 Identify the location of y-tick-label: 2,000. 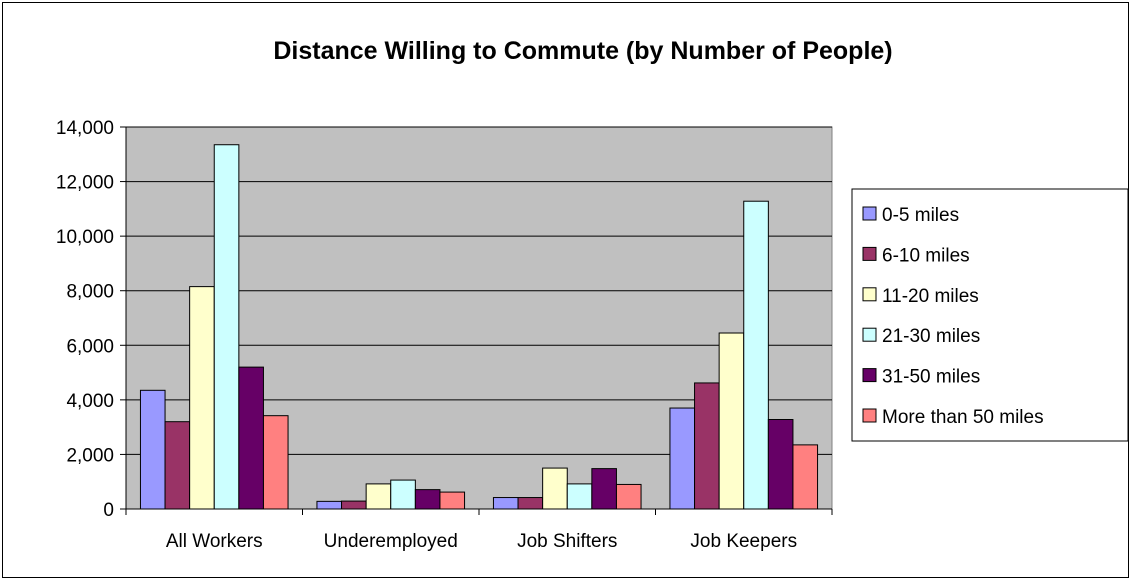
(90, 455).